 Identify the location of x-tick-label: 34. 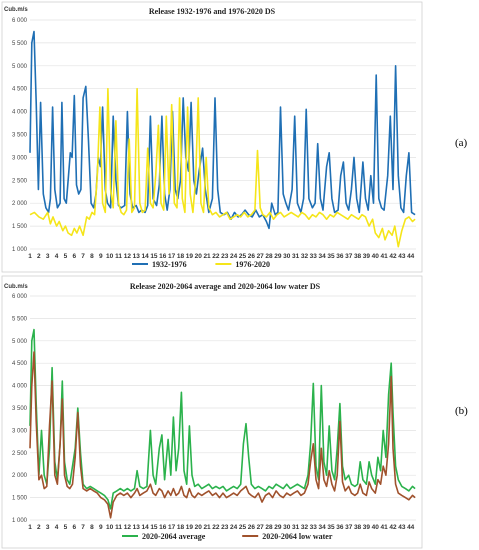
(323, 256).